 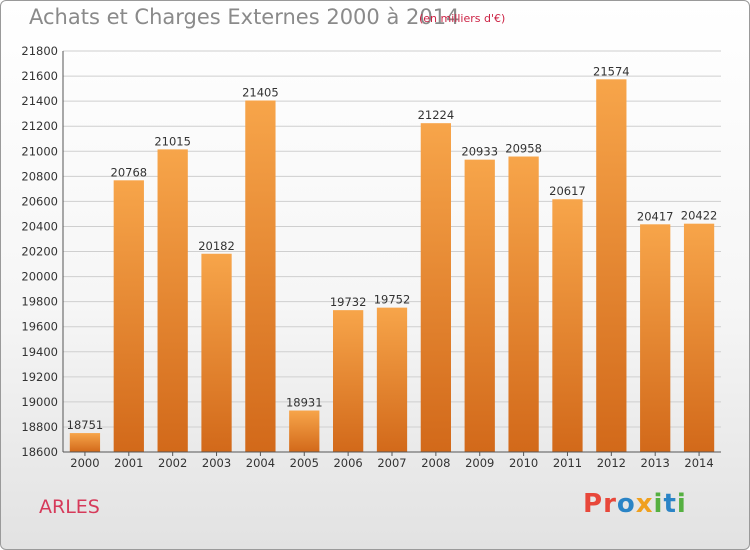 What do you see at coordinates (523, 149) in the screenshot?
I see `value-label: 20958` at bounding box center [523, 149].